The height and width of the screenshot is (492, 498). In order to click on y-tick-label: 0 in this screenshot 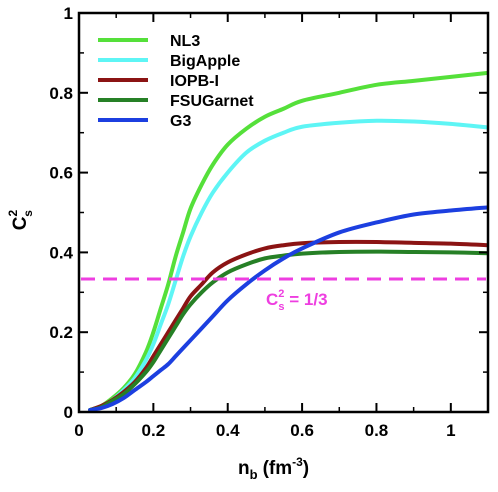, I will do `click(68, 412)`.